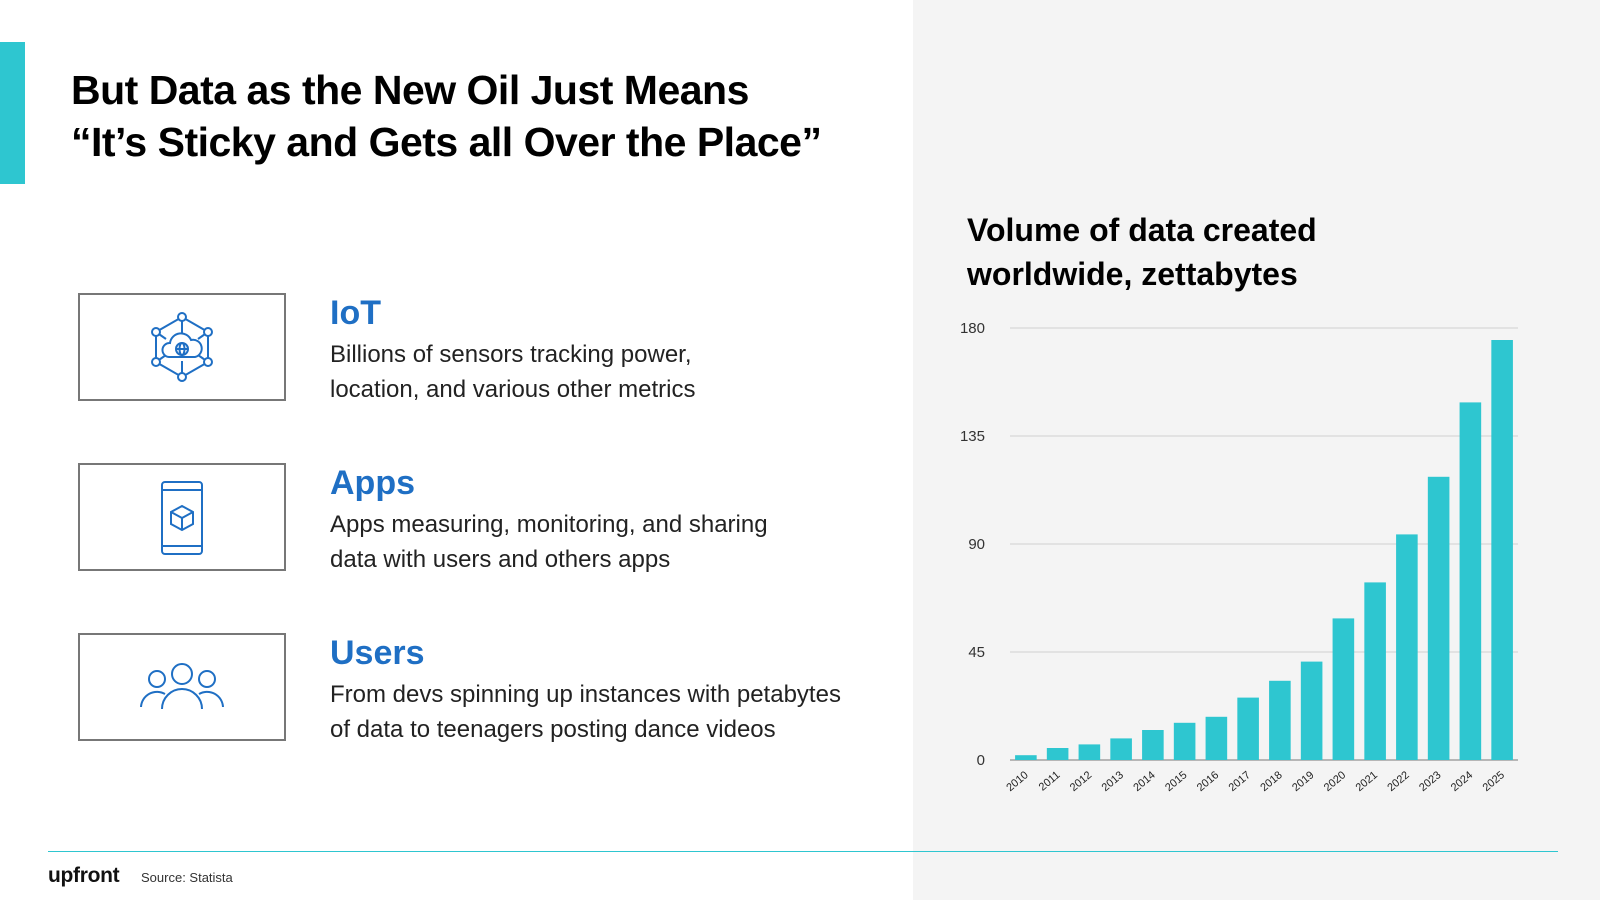  Describe the element at coordinates (372, 483) in the screenshot. I see `feature-title-apps: Apps` at that location.